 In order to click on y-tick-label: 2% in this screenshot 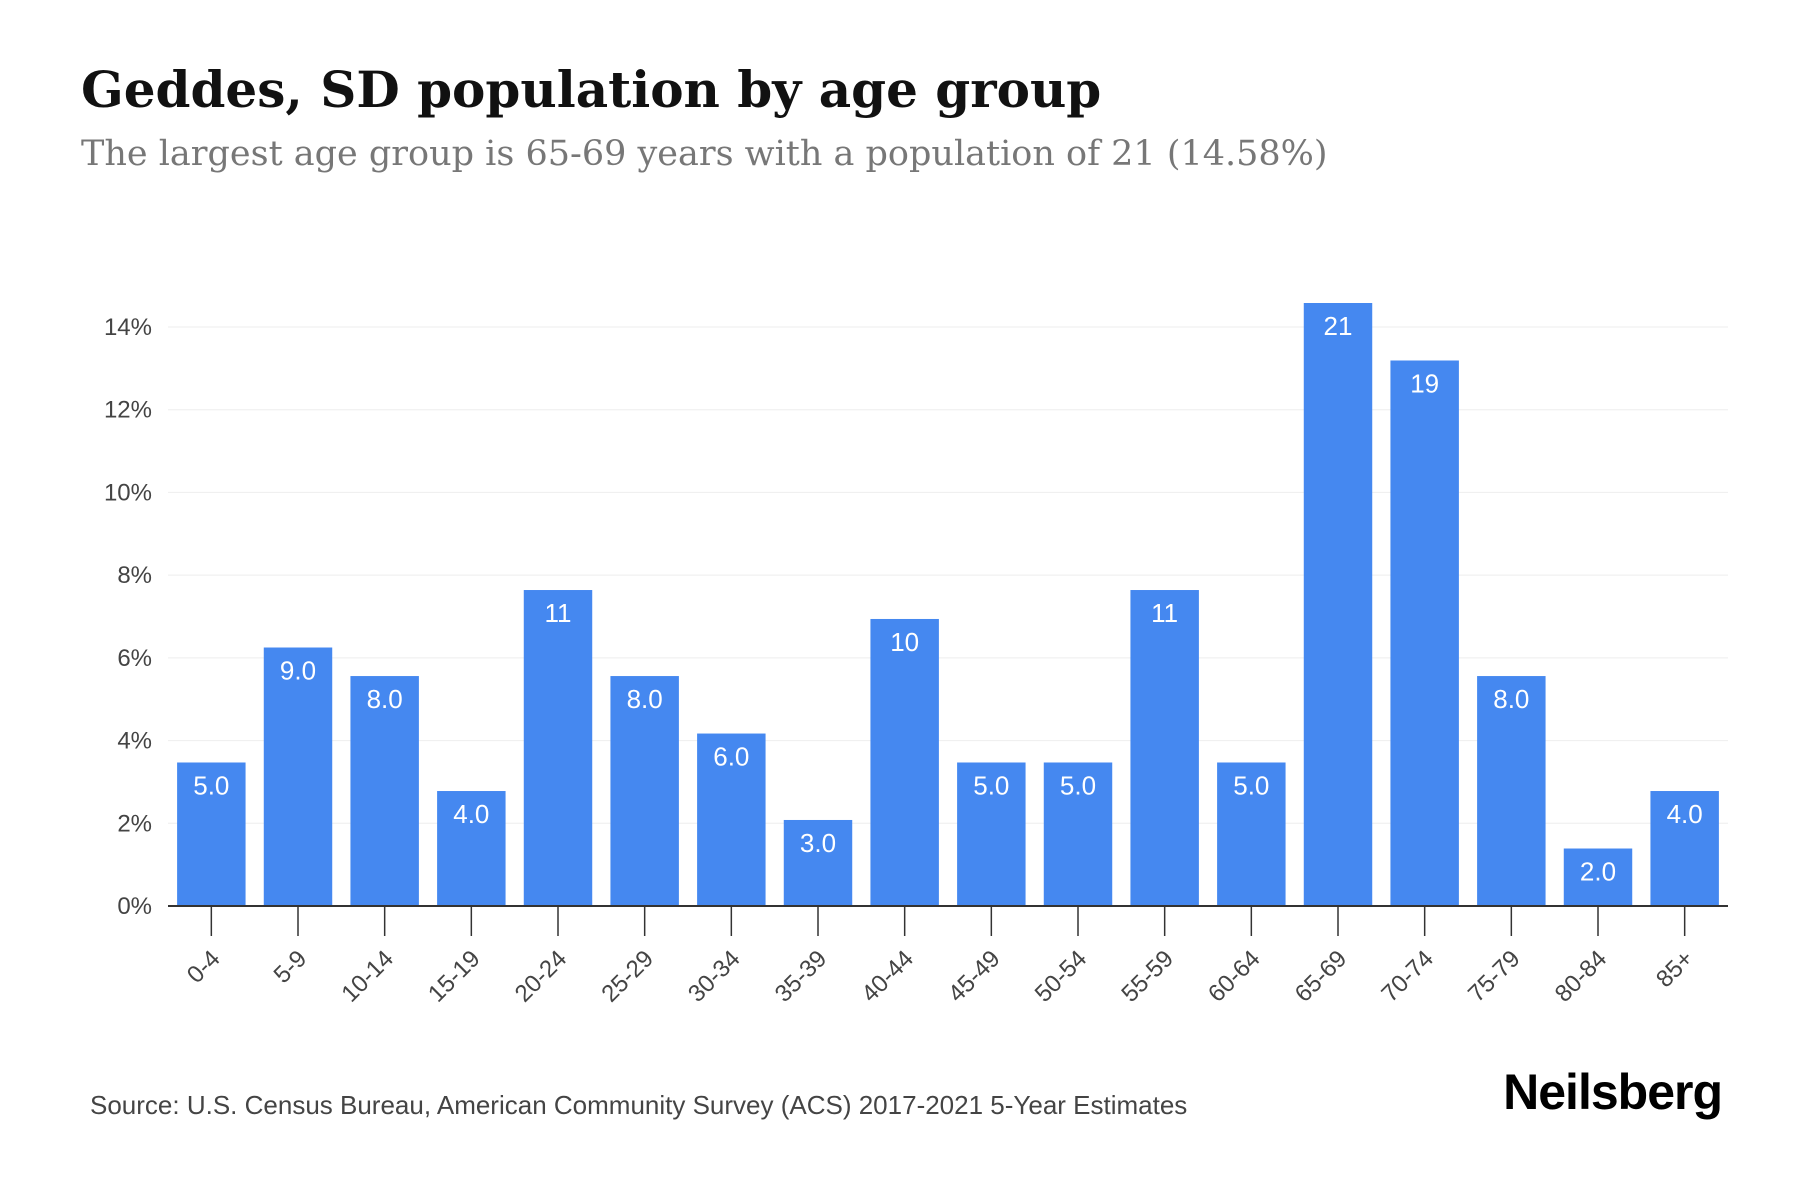, I will do `click(134, 823)`.